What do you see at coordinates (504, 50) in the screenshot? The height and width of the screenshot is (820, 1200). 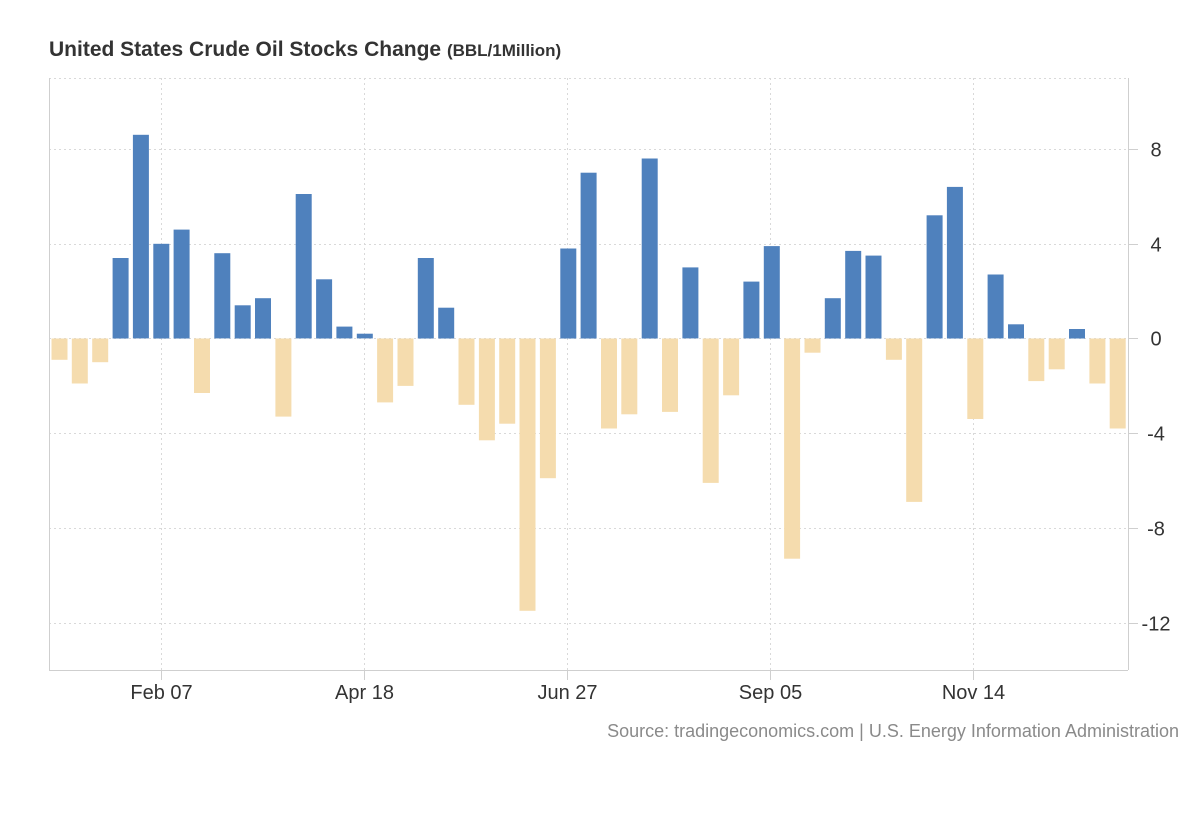 I see `chart-unit: (BBL/1Million)` at bounding box center [504, 50].